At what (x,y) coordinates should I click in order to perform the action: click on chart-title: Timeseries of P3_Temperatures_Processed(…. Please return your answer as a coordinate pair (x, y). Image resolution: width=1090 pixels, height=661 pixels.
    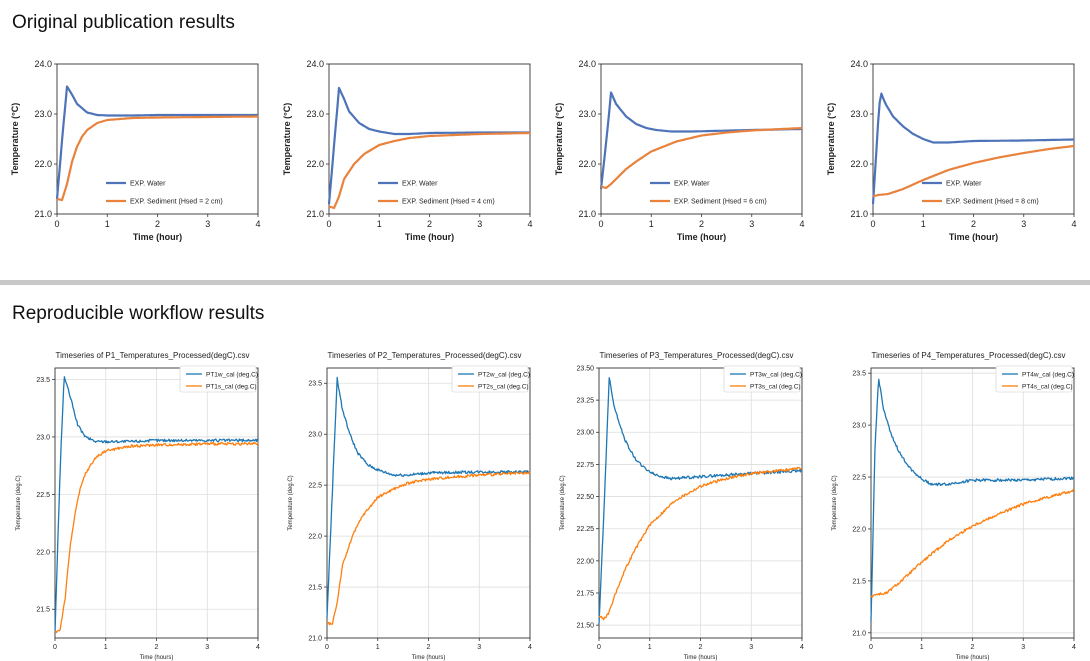
    Looking at the image, I should click on (696, 355).